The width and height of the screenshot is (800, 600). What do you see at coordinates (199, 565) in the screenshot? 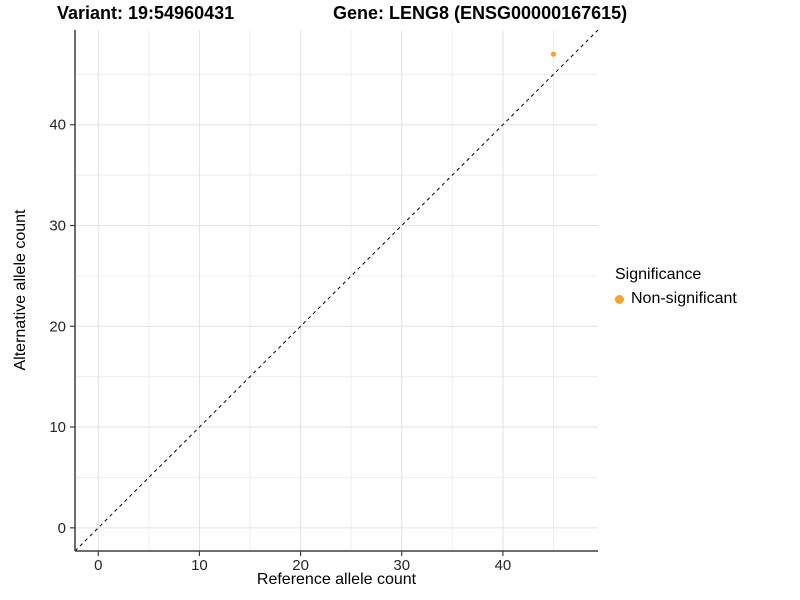
I see `x-tick-label: 10` at bounding box center [199, 565].